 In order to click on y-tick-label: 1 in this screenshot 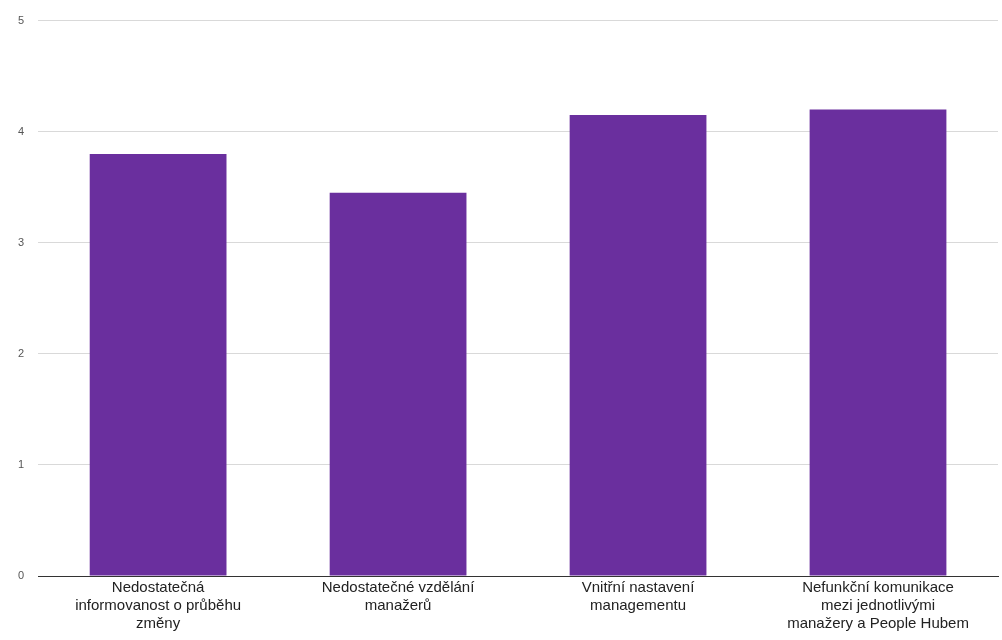, I will do `click(21, 463)`.